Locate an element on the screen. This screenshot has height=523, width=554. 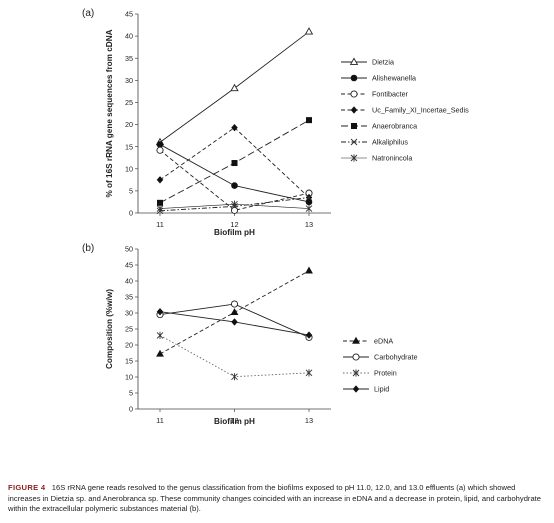
legend-label: eDNA is located at coordinates (383, 341).